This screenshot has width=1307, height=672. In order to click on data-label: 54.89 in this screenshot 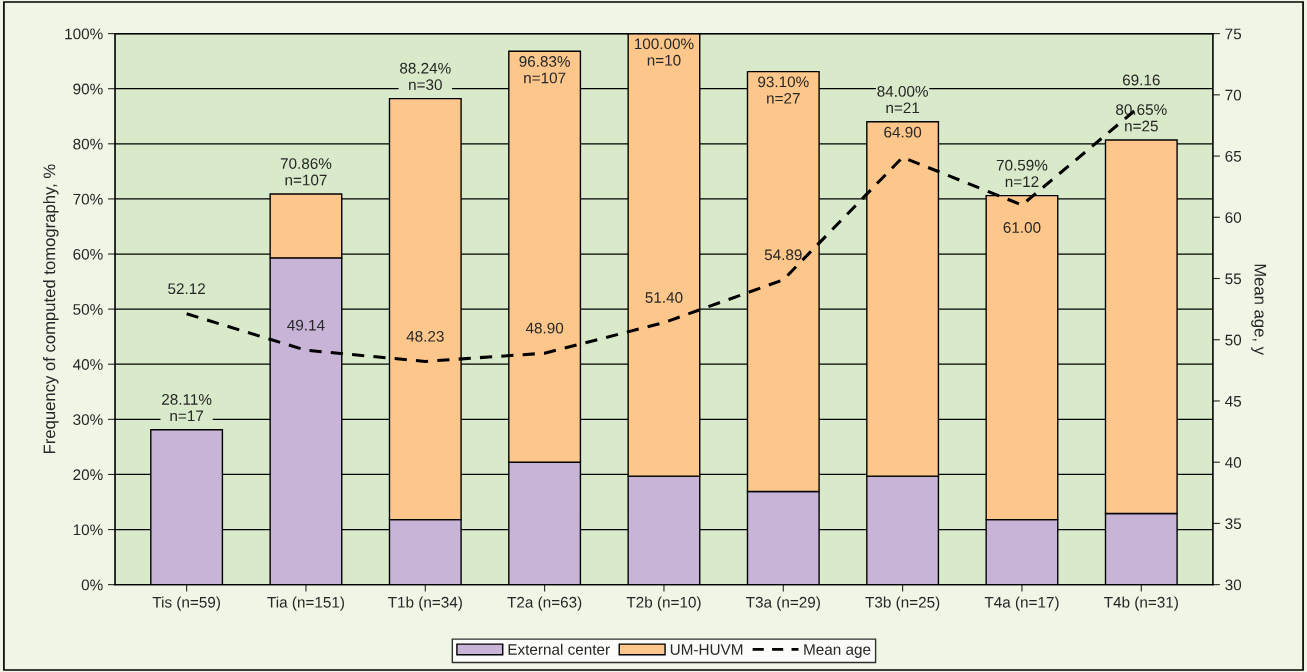, I will do `click(783, 255)`.